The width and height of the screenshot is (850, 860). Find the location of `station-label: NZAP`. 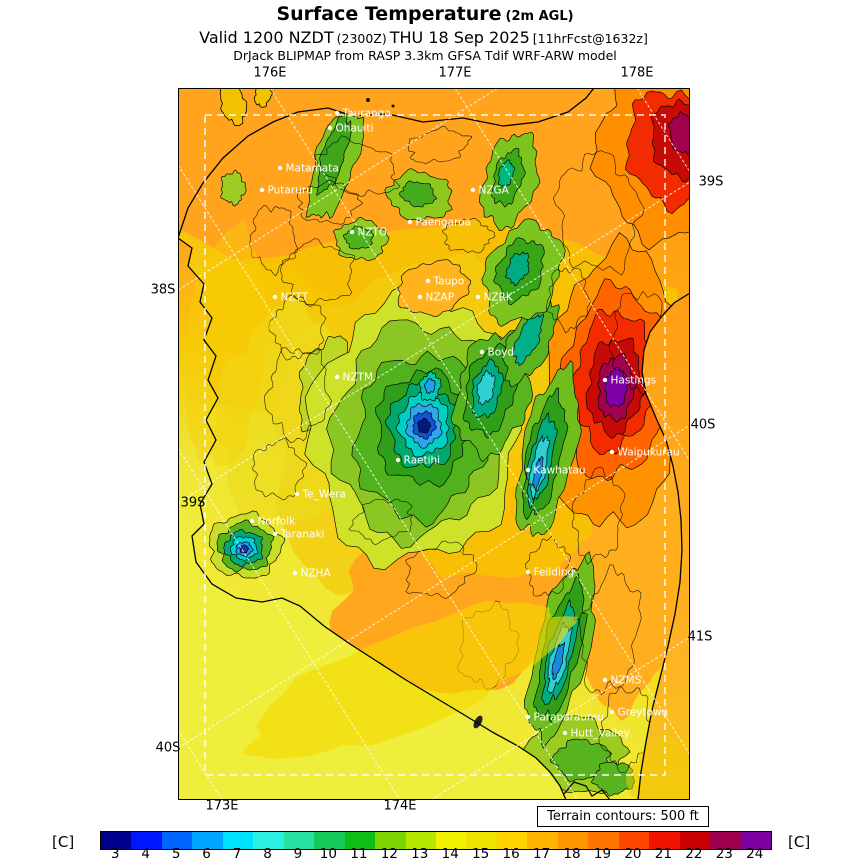

station-label: NZAP is located at coordinates (440, 298).